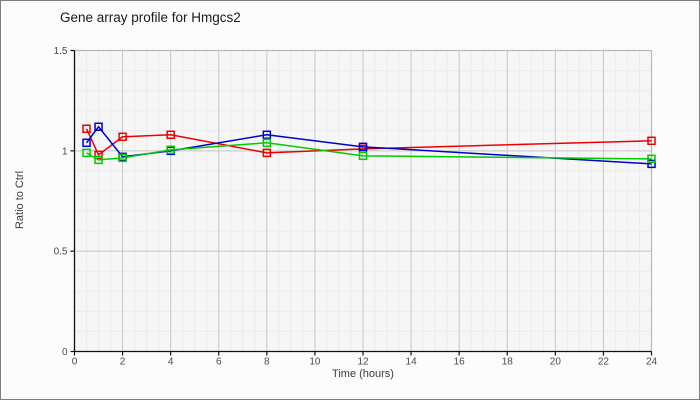  Describe the element at coordinates (363, 362) in the screenshot. I see `x-tick-label: 12` at that location.